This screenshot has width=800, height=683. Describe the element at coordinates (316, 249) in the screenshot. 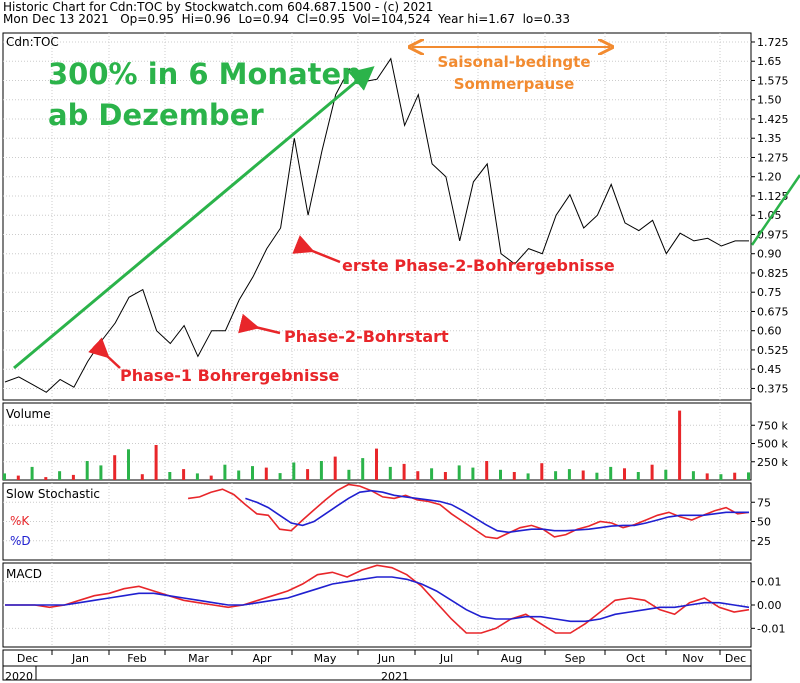

I see `erste-arrow` at that location.